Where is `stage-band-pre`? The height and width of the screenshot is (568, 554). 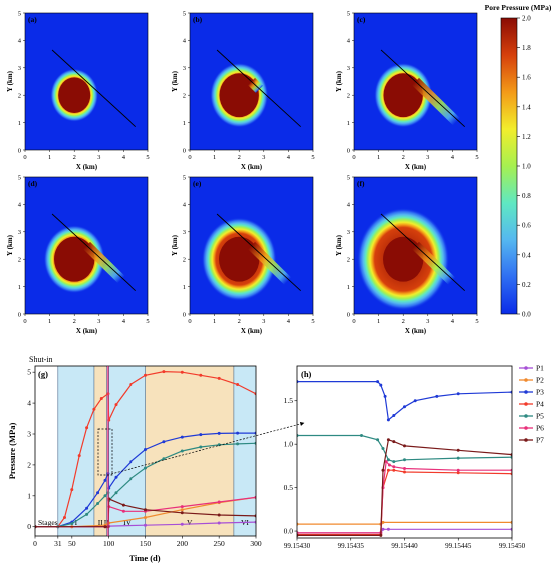 stage-band-pre is located at coordinates (46, 451).